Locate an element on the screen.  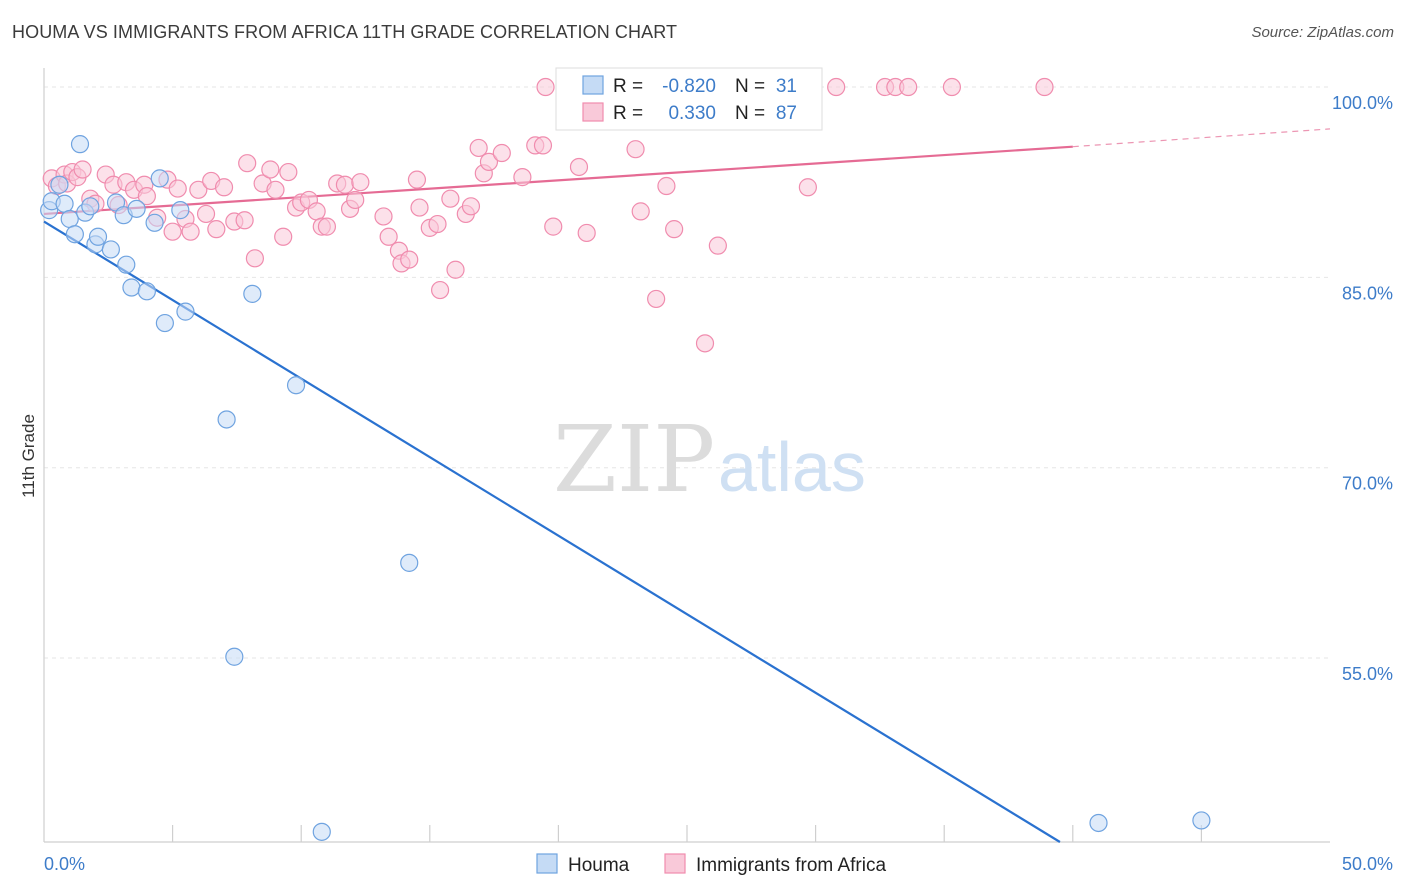
y-tick-label: 85.0% is located at coordinates (1367, 293).